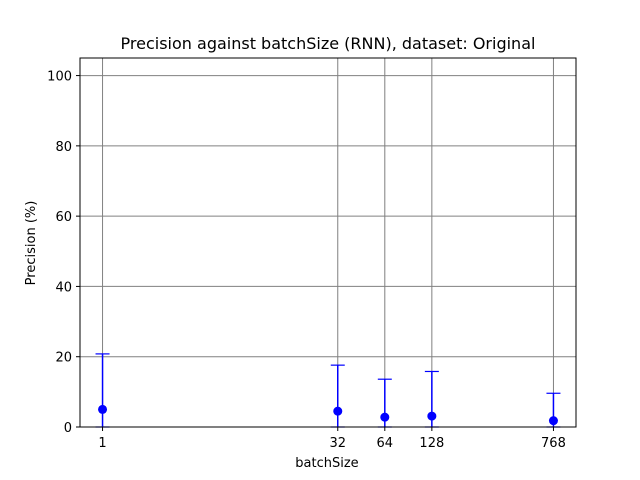 This screenshot has height=480, width=640. What do you see at coordinates (63, 287) in the screenshot?
I see `y-tick-label: 40` at bounding box center [63, 287].